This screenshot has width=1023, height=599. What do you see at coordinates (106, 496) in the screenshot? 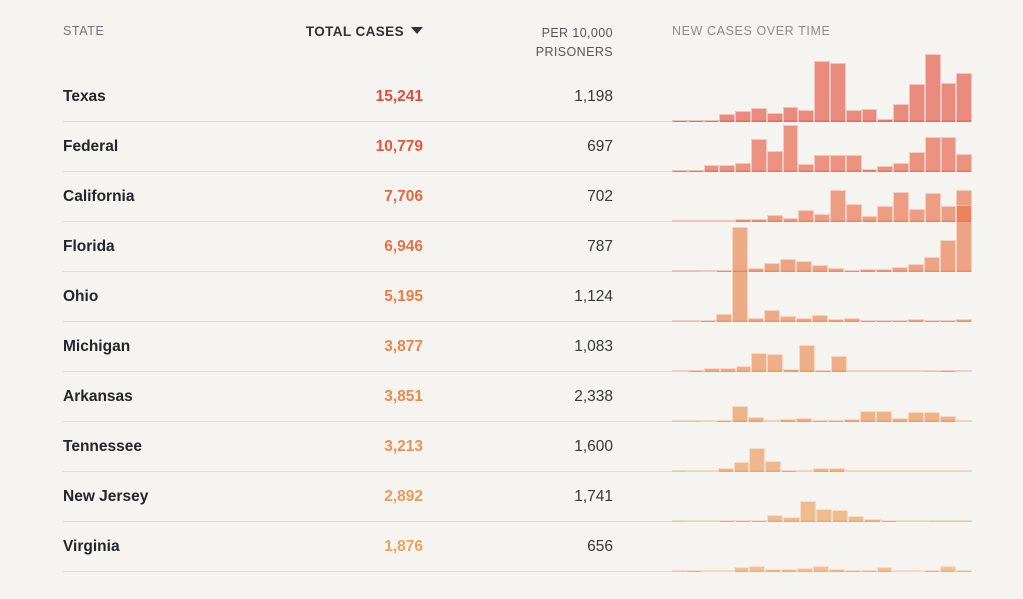
I see `state-name: New Jersey` at bounding box center [106, 496].